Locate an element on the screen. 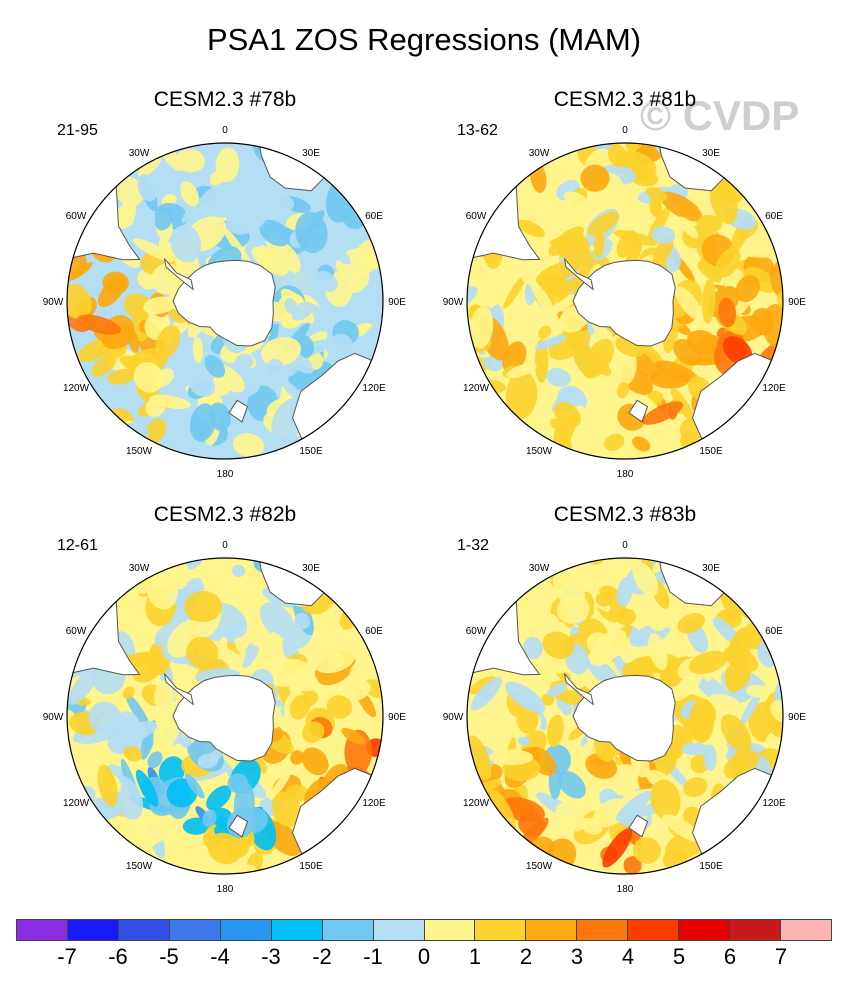 This screenshot has width=848, height=997. longitude-label: 120E is located at coordinates (774, 388).